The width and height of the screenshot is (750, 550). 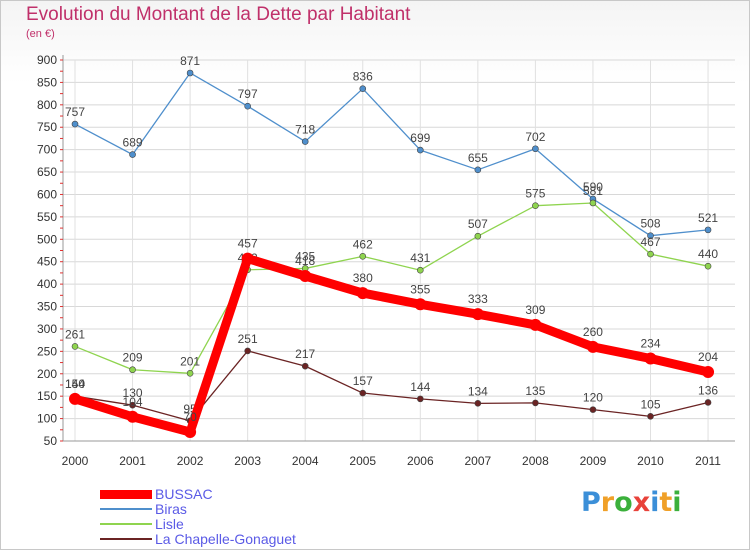 I want to click on x-tick-label: 2009, so click(x=593, y=461).